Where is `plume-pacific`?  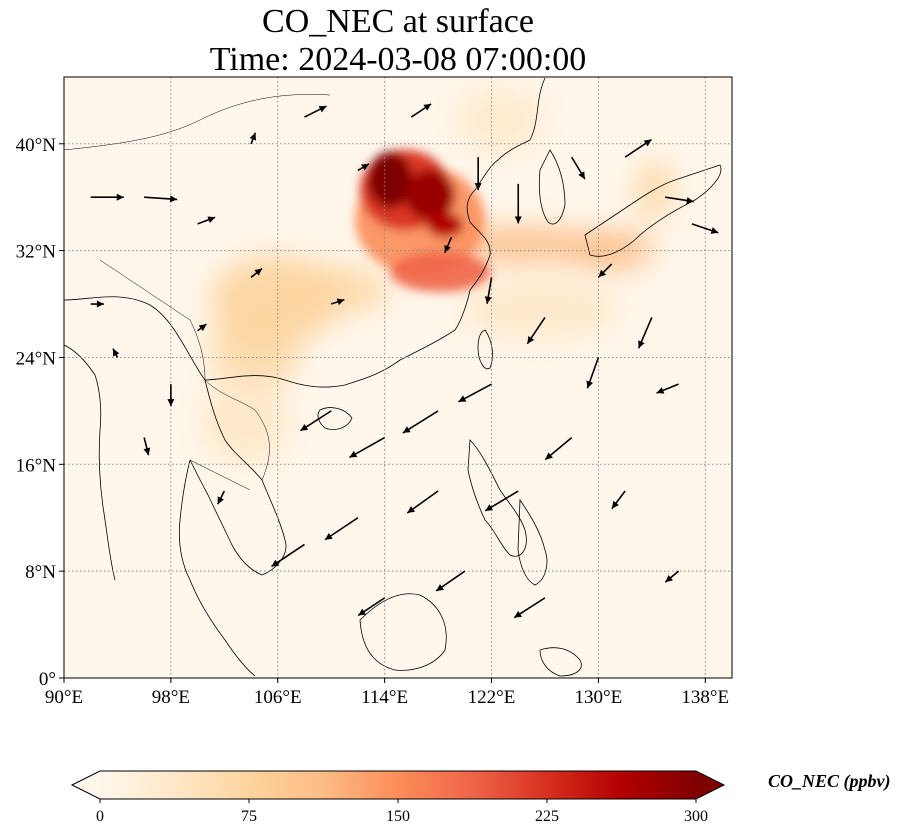 plume-pacific is located at coordinates (540, 310).